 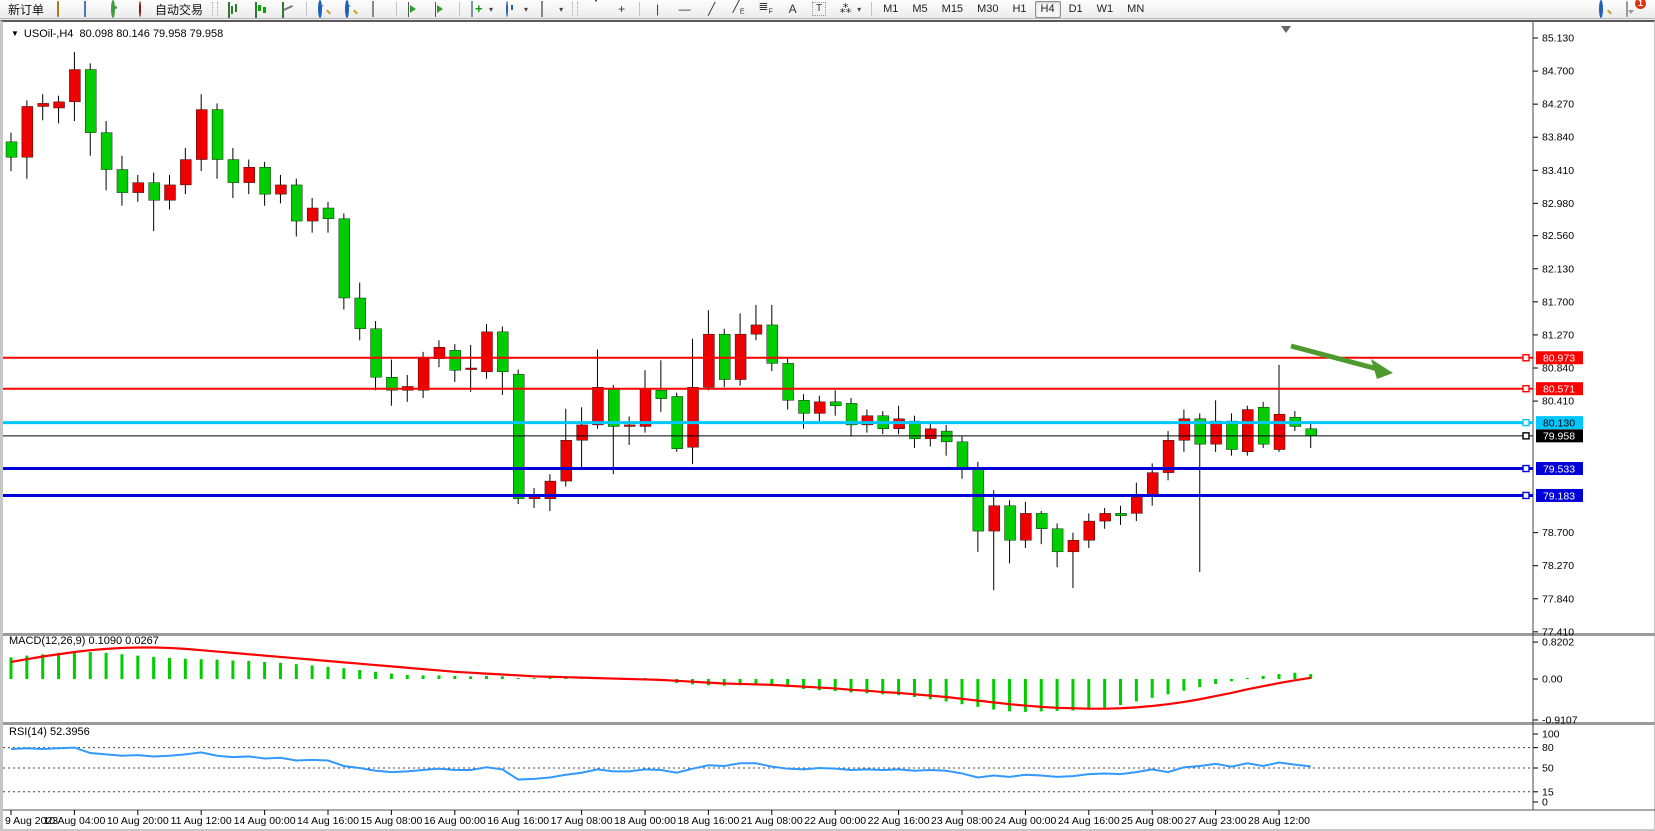 What do you see at coordinates (849, 9) in the screenshot?
I see `arrows-tool-button: ⁂ ▾` at bounding box center [849, 9].